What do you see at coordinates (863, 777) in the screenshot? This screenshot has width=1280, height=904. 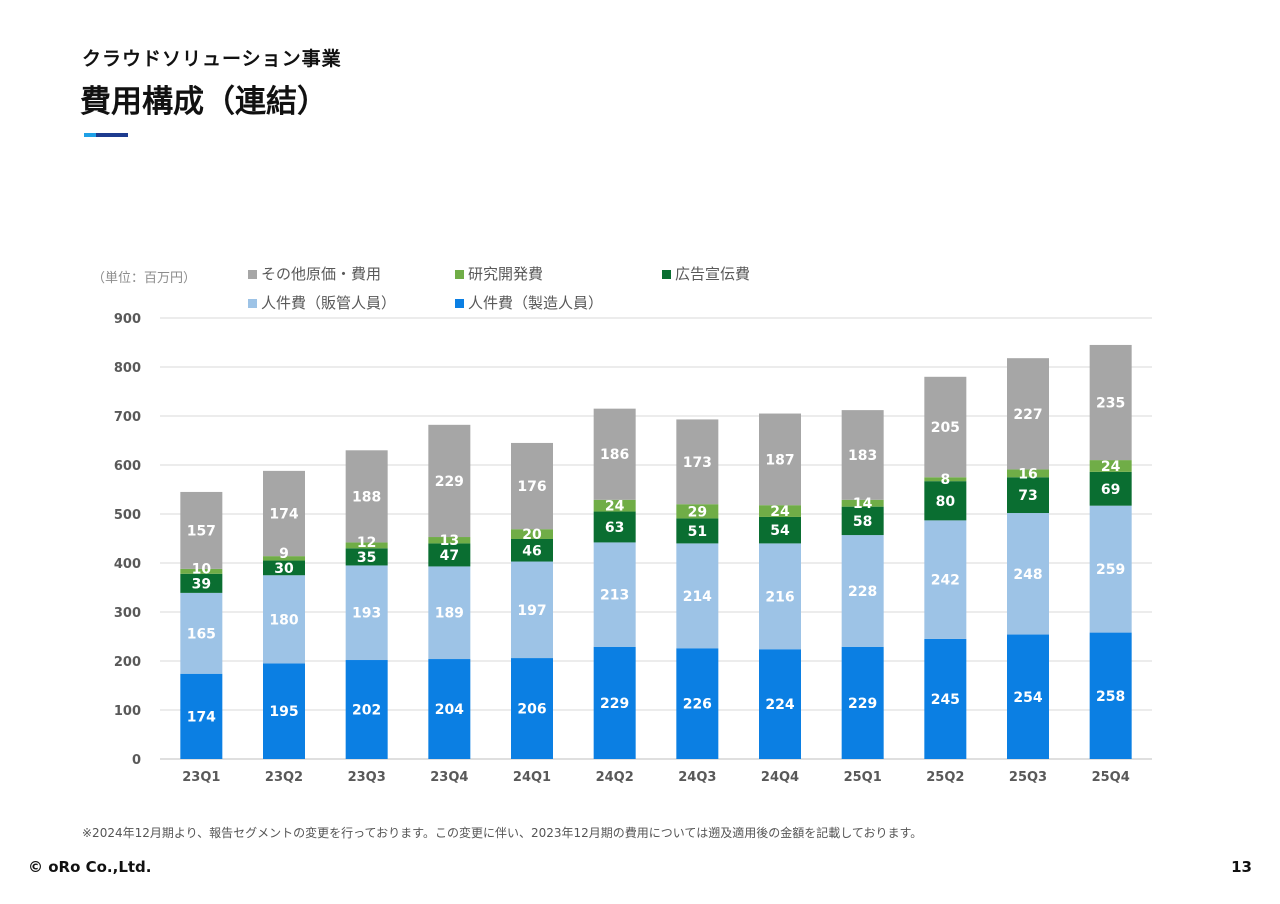 I see `x-tick-label: 25Q1` at bounding box center [863, 777].